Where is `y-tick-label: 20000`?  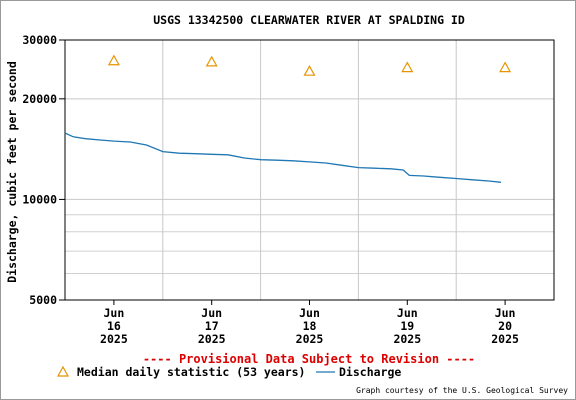 y-tick-label: 20000 is located at coordinates (39, 99).